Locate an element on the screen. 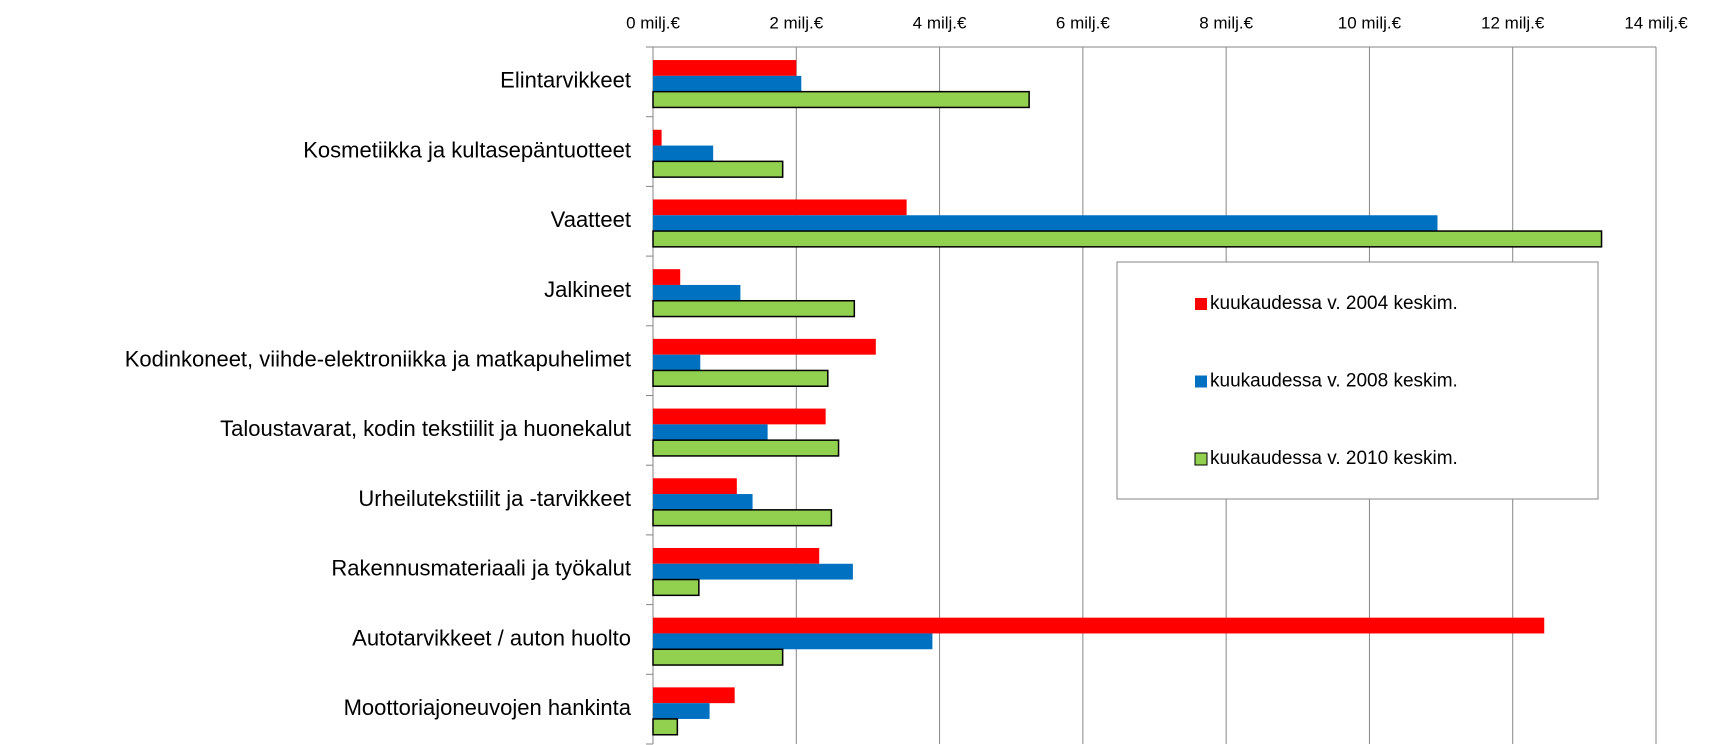  y-tick-label: Vaatteet is located at coordinates (591, 219).